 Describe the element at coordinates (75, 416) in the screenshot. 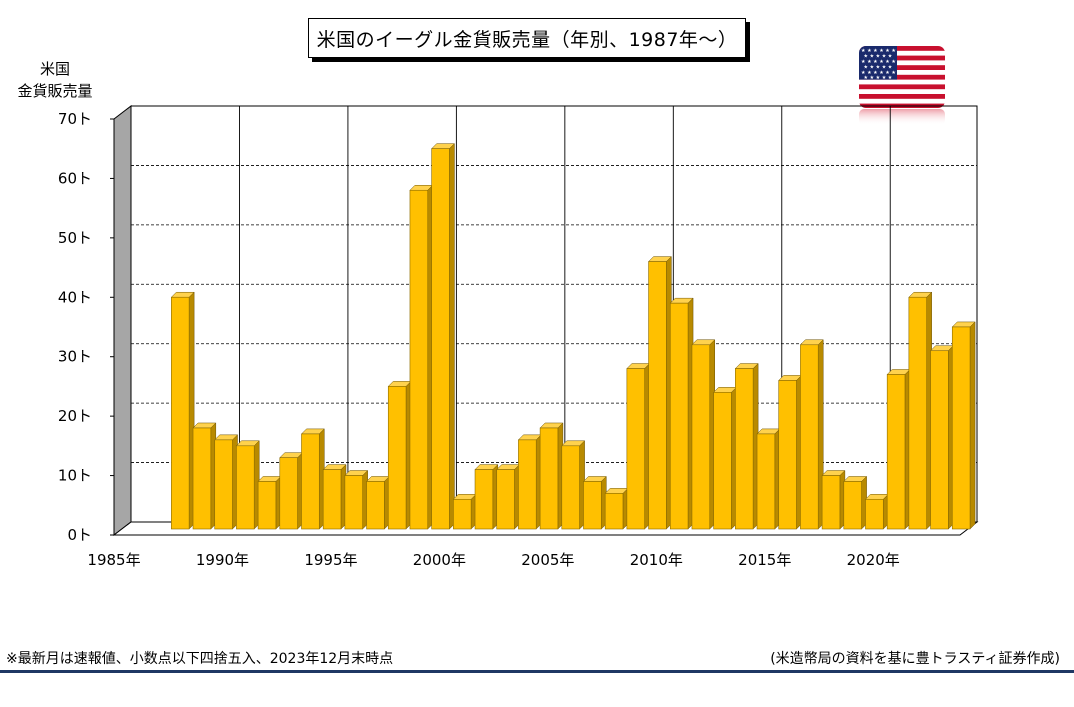

I see `y-tick-label: 20ト` at that location.